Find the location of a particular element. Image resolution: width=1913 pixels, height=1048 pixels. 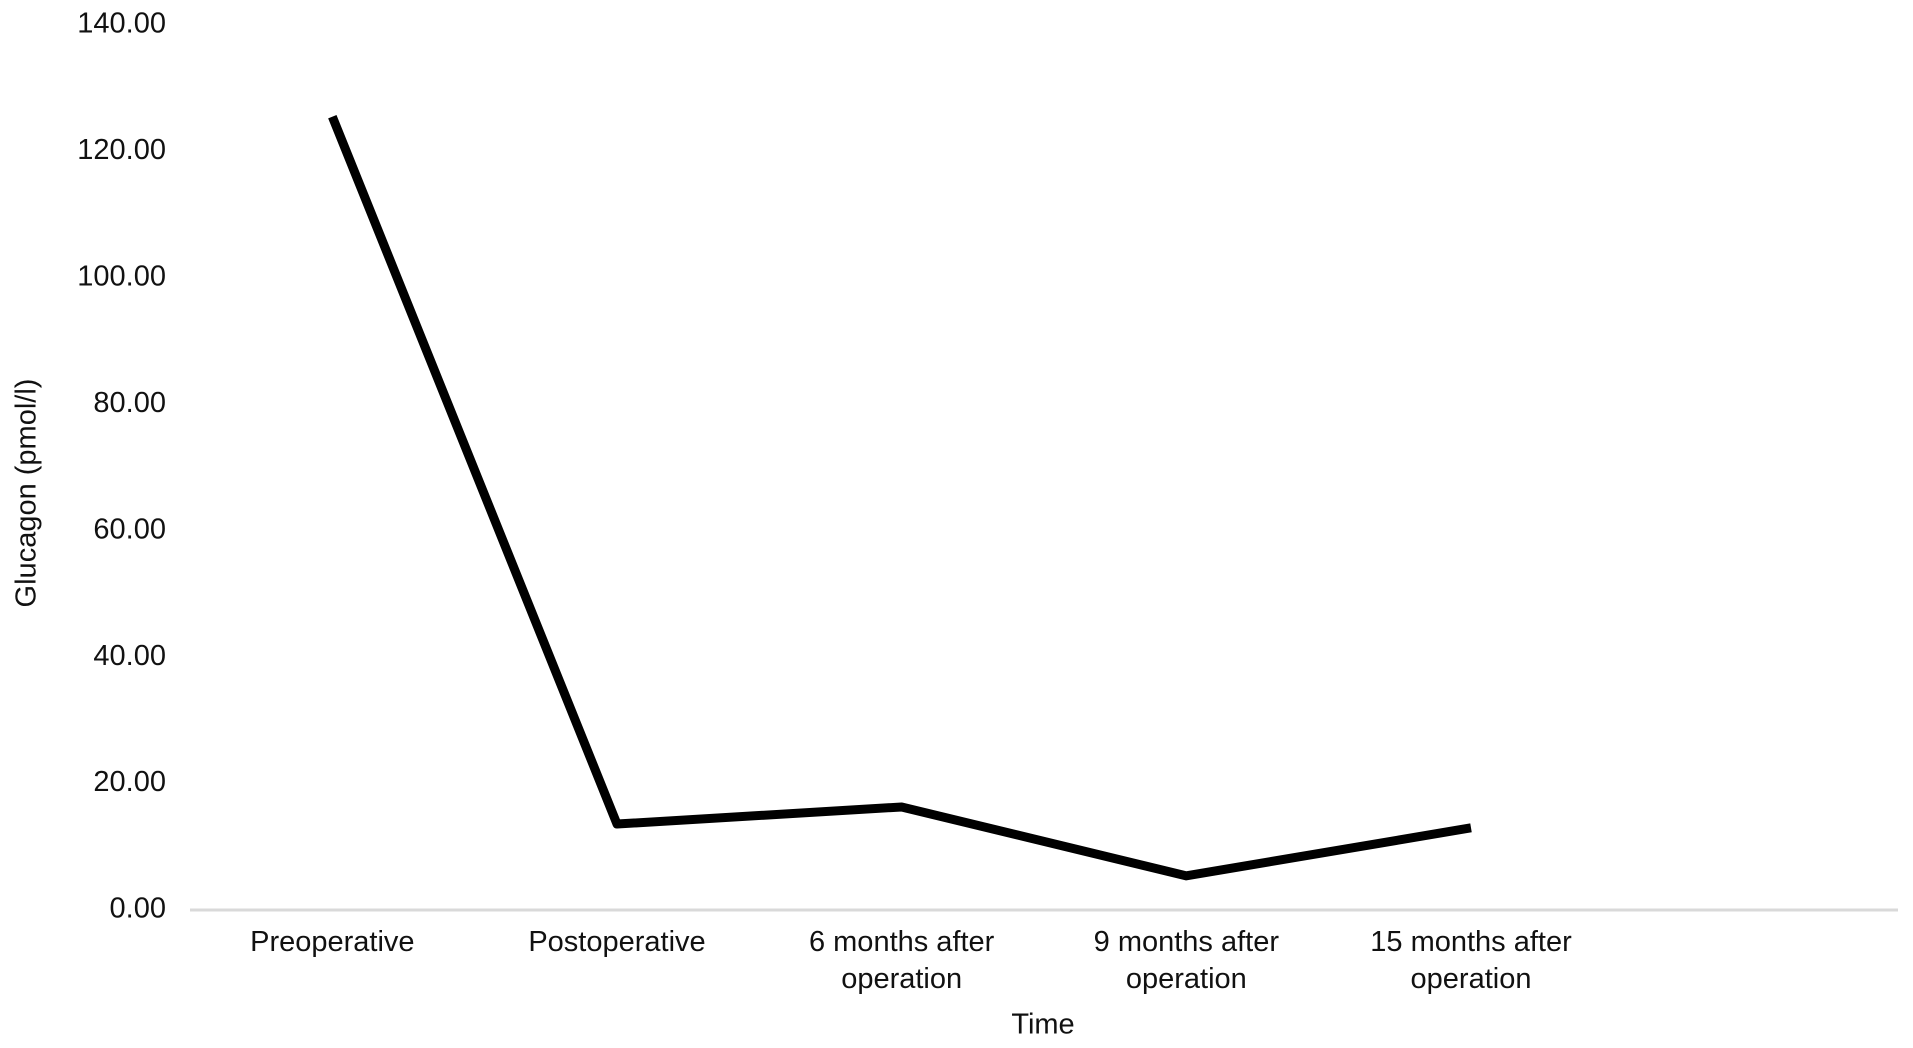

x-tick-label: 15 months after operation is located at coordinates (1471, 960).